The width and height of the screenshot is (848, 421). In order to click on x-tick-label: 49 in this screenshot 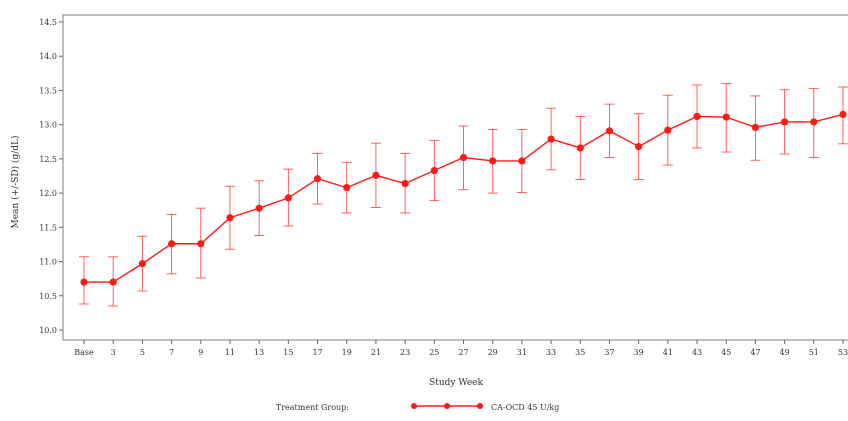, I will do `click(785, 352)`.